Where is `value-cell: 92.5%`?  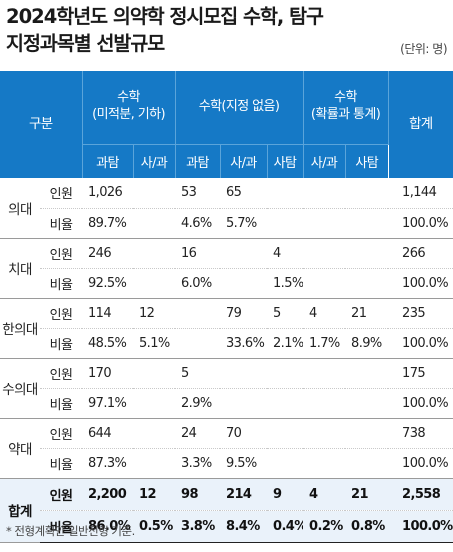 value-cell: 92.5% is located at coordinates (108, 283).